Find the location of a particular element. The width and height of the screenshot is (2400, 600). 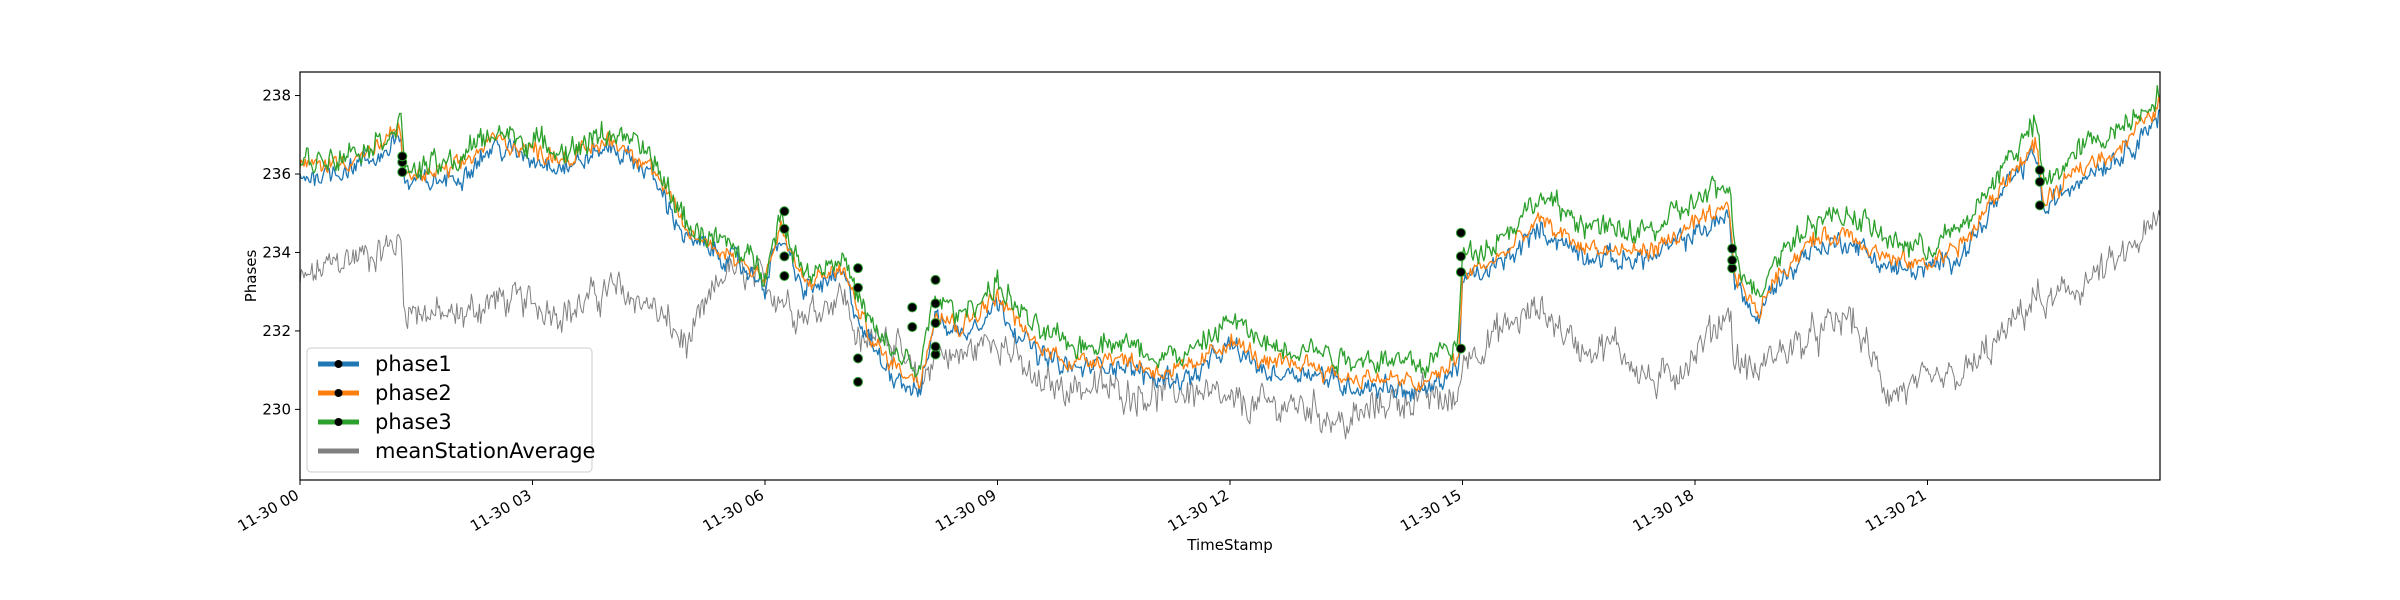

legend-label-phase1: phase1 is located at coordinates (413, 364).